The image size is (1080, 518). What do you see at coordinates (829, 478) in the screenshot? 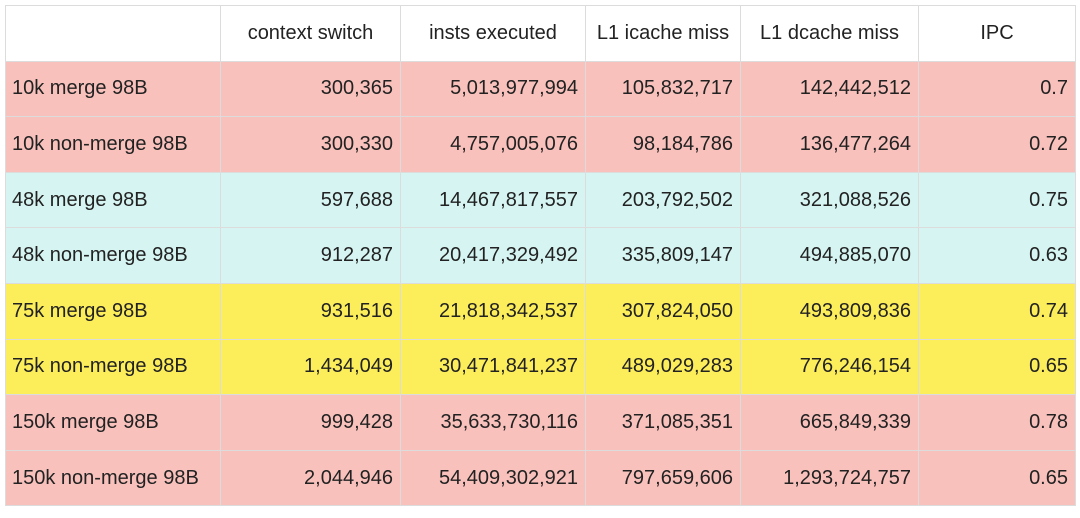
I see `value-cell: 1,293,724,757` at bounding box center [829, 478].